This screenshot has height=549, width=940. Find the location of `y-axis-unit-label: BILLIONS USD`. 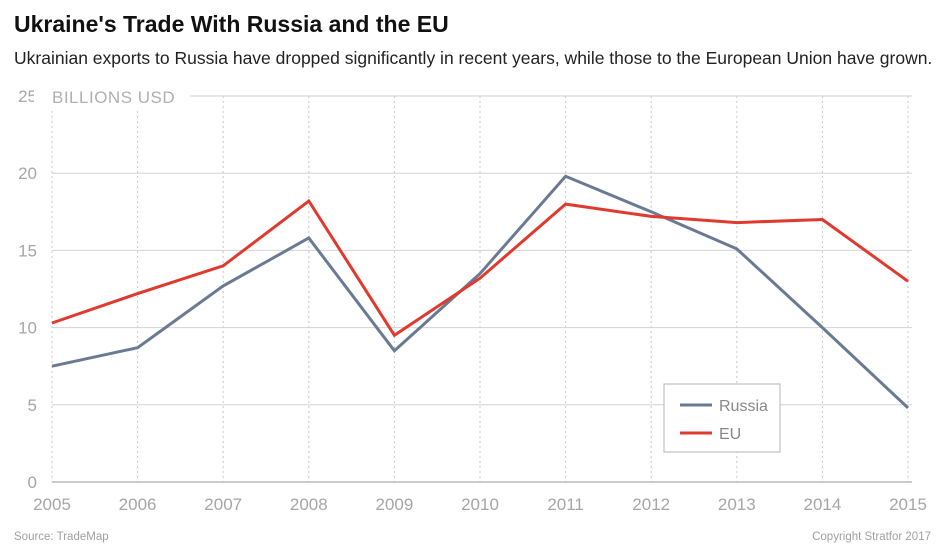

y-axis-unit-label: BILLIONS USD is located at coordinates (113, 97).